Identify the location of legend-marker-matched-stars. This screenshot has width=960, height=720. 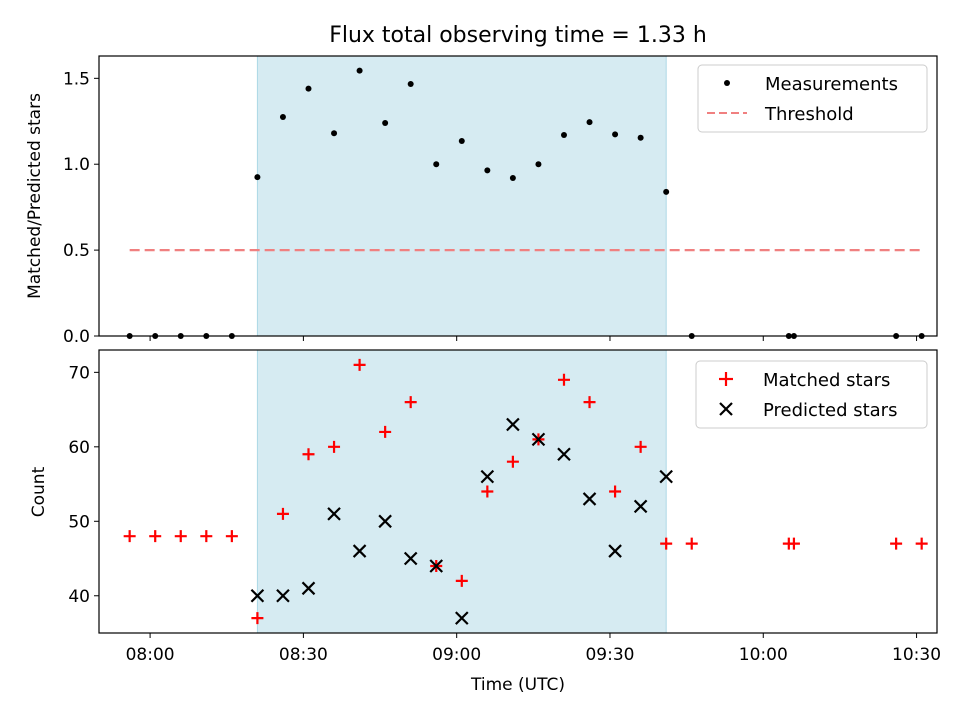
(726, 379).